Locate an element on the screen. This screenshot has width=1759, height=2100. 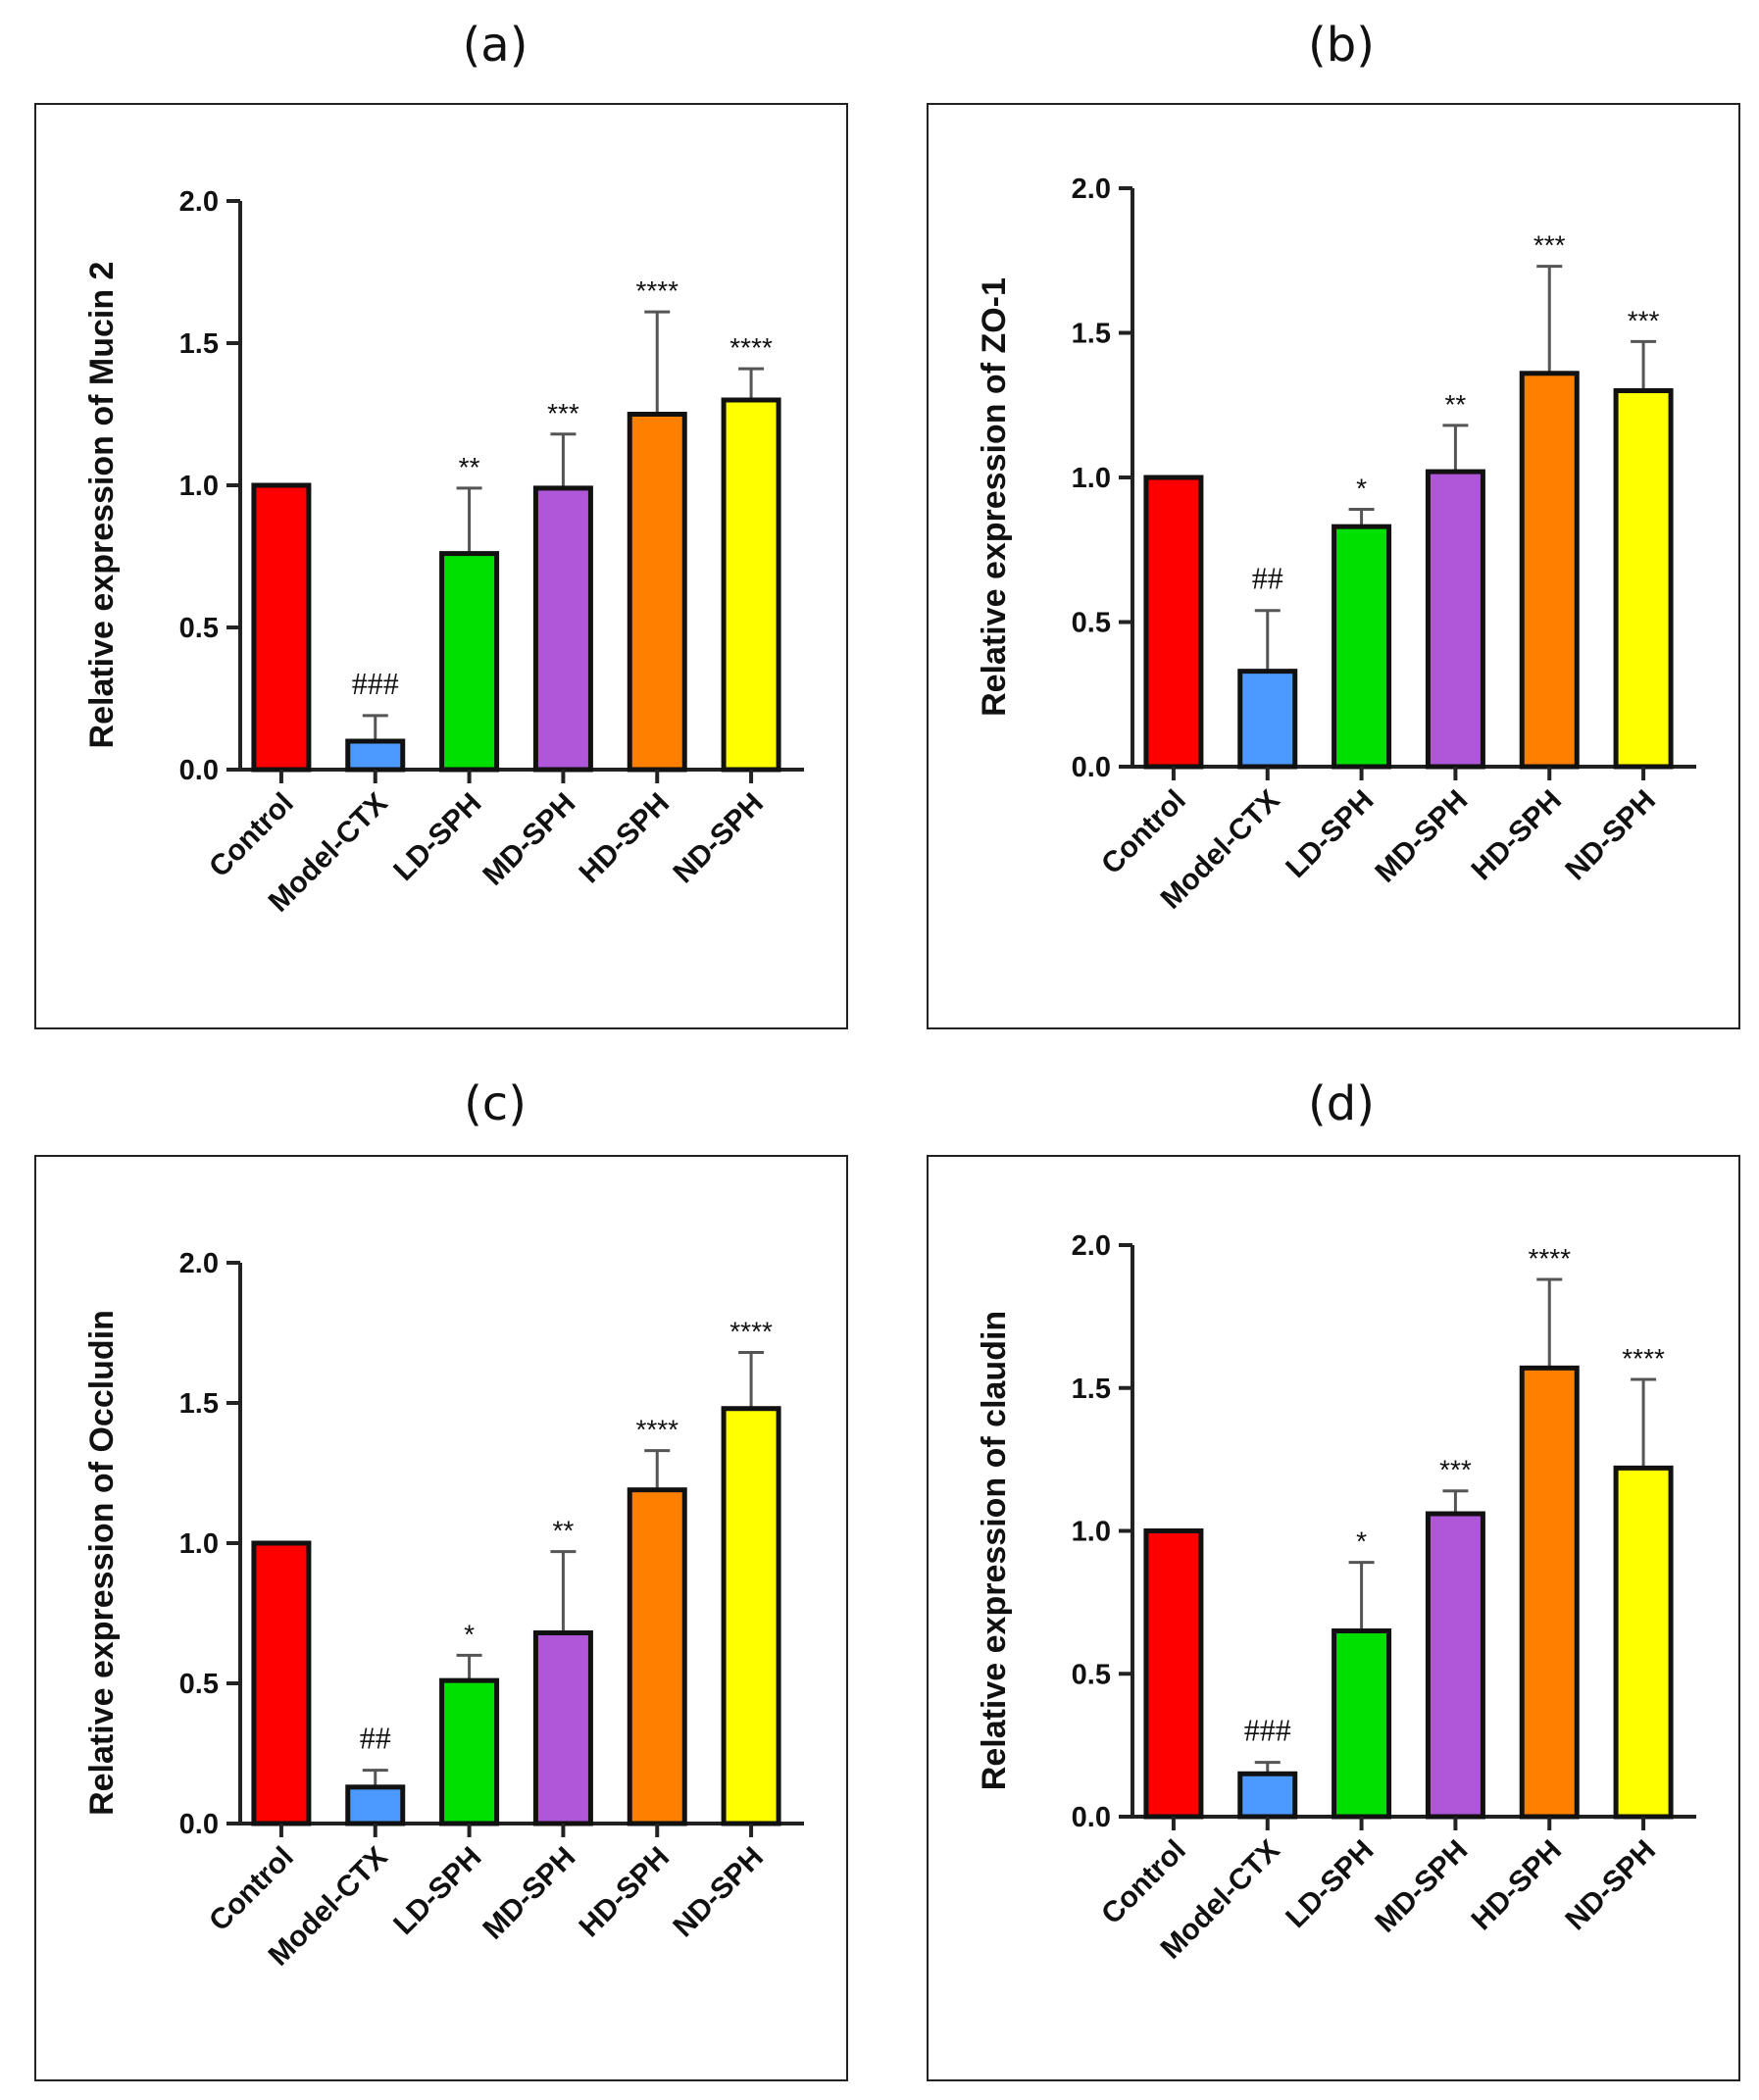
y-axis-title: Relative expression of ZO-1 is located at coordinates (994, 497).